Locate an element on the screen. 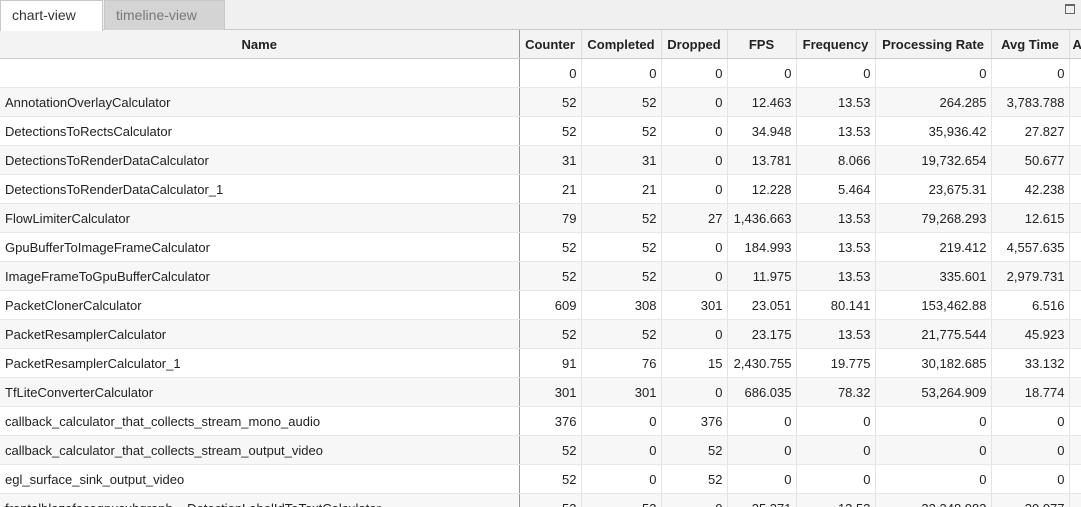 Image resolution: width=1081 pixels, height=507 pixels. value-cell: 153,462.88 is located at coordinates (933, 305).